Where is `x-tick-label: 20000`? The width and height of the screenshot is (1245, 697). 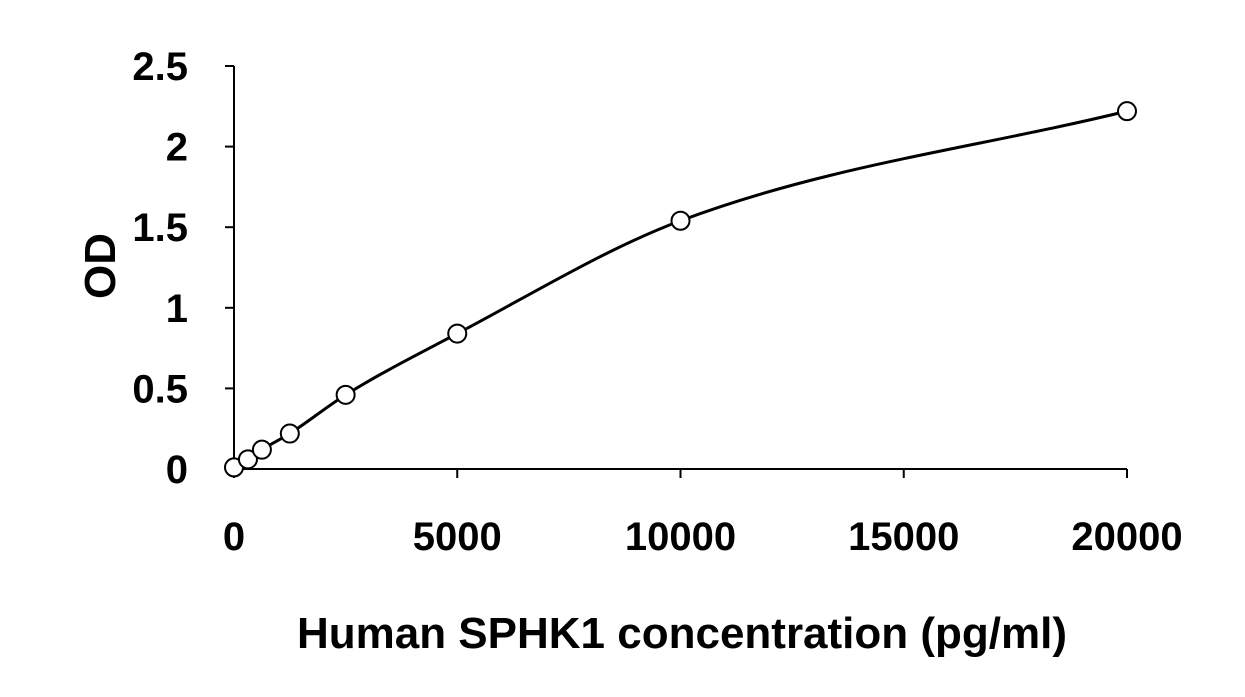 x-tick-label: 20000 is located at coordinates (1126, 537).